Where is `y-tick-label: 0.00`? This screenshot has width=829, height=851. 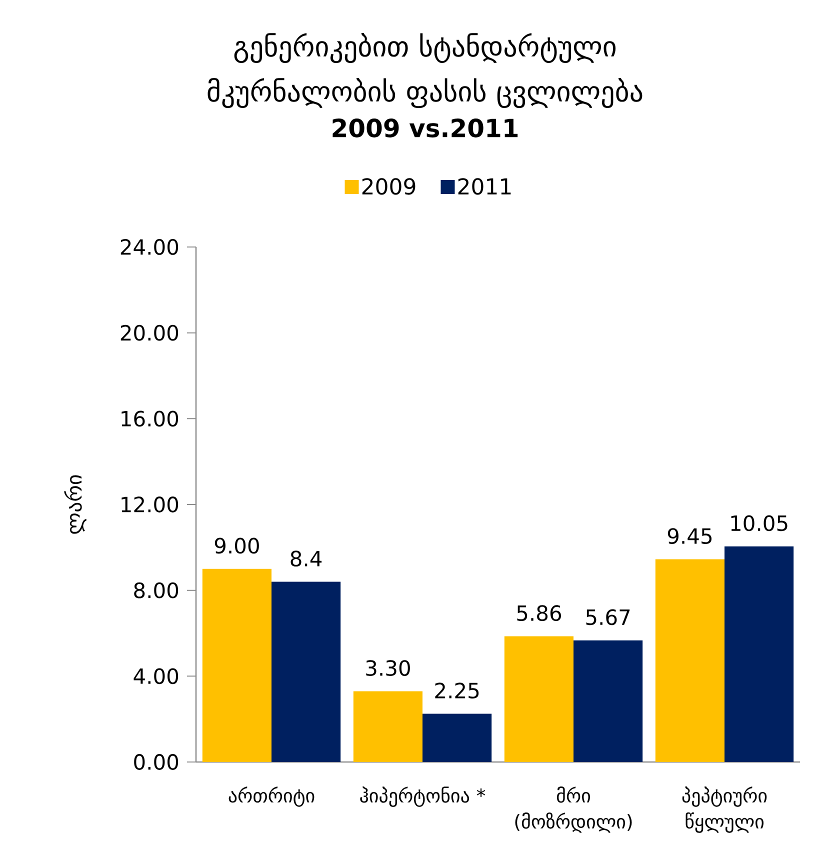
y-tick-label: 0.00 is located at coordinates (156, 762).